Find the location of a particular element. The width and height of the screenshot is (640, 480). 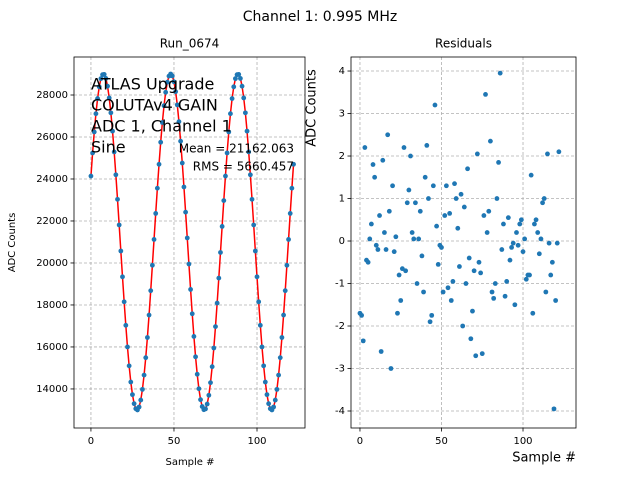

stat-label: RMS = 5660.457 is located at coordinates (243, 167).